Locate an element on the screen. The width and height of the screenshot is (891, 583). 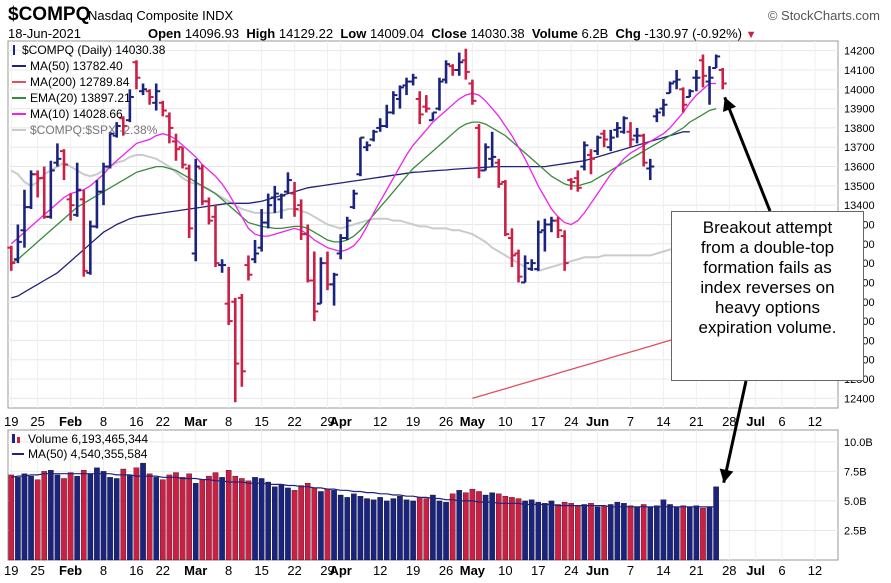
price-tick-label: 13700 is located at coordinates (859, 148).